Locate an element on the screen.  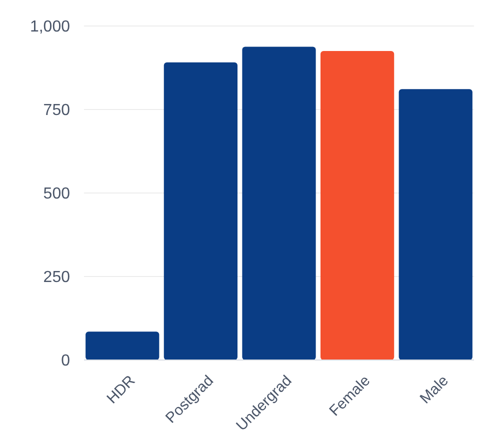
y-tick-label: 750 is located at coordinates (56, 111).